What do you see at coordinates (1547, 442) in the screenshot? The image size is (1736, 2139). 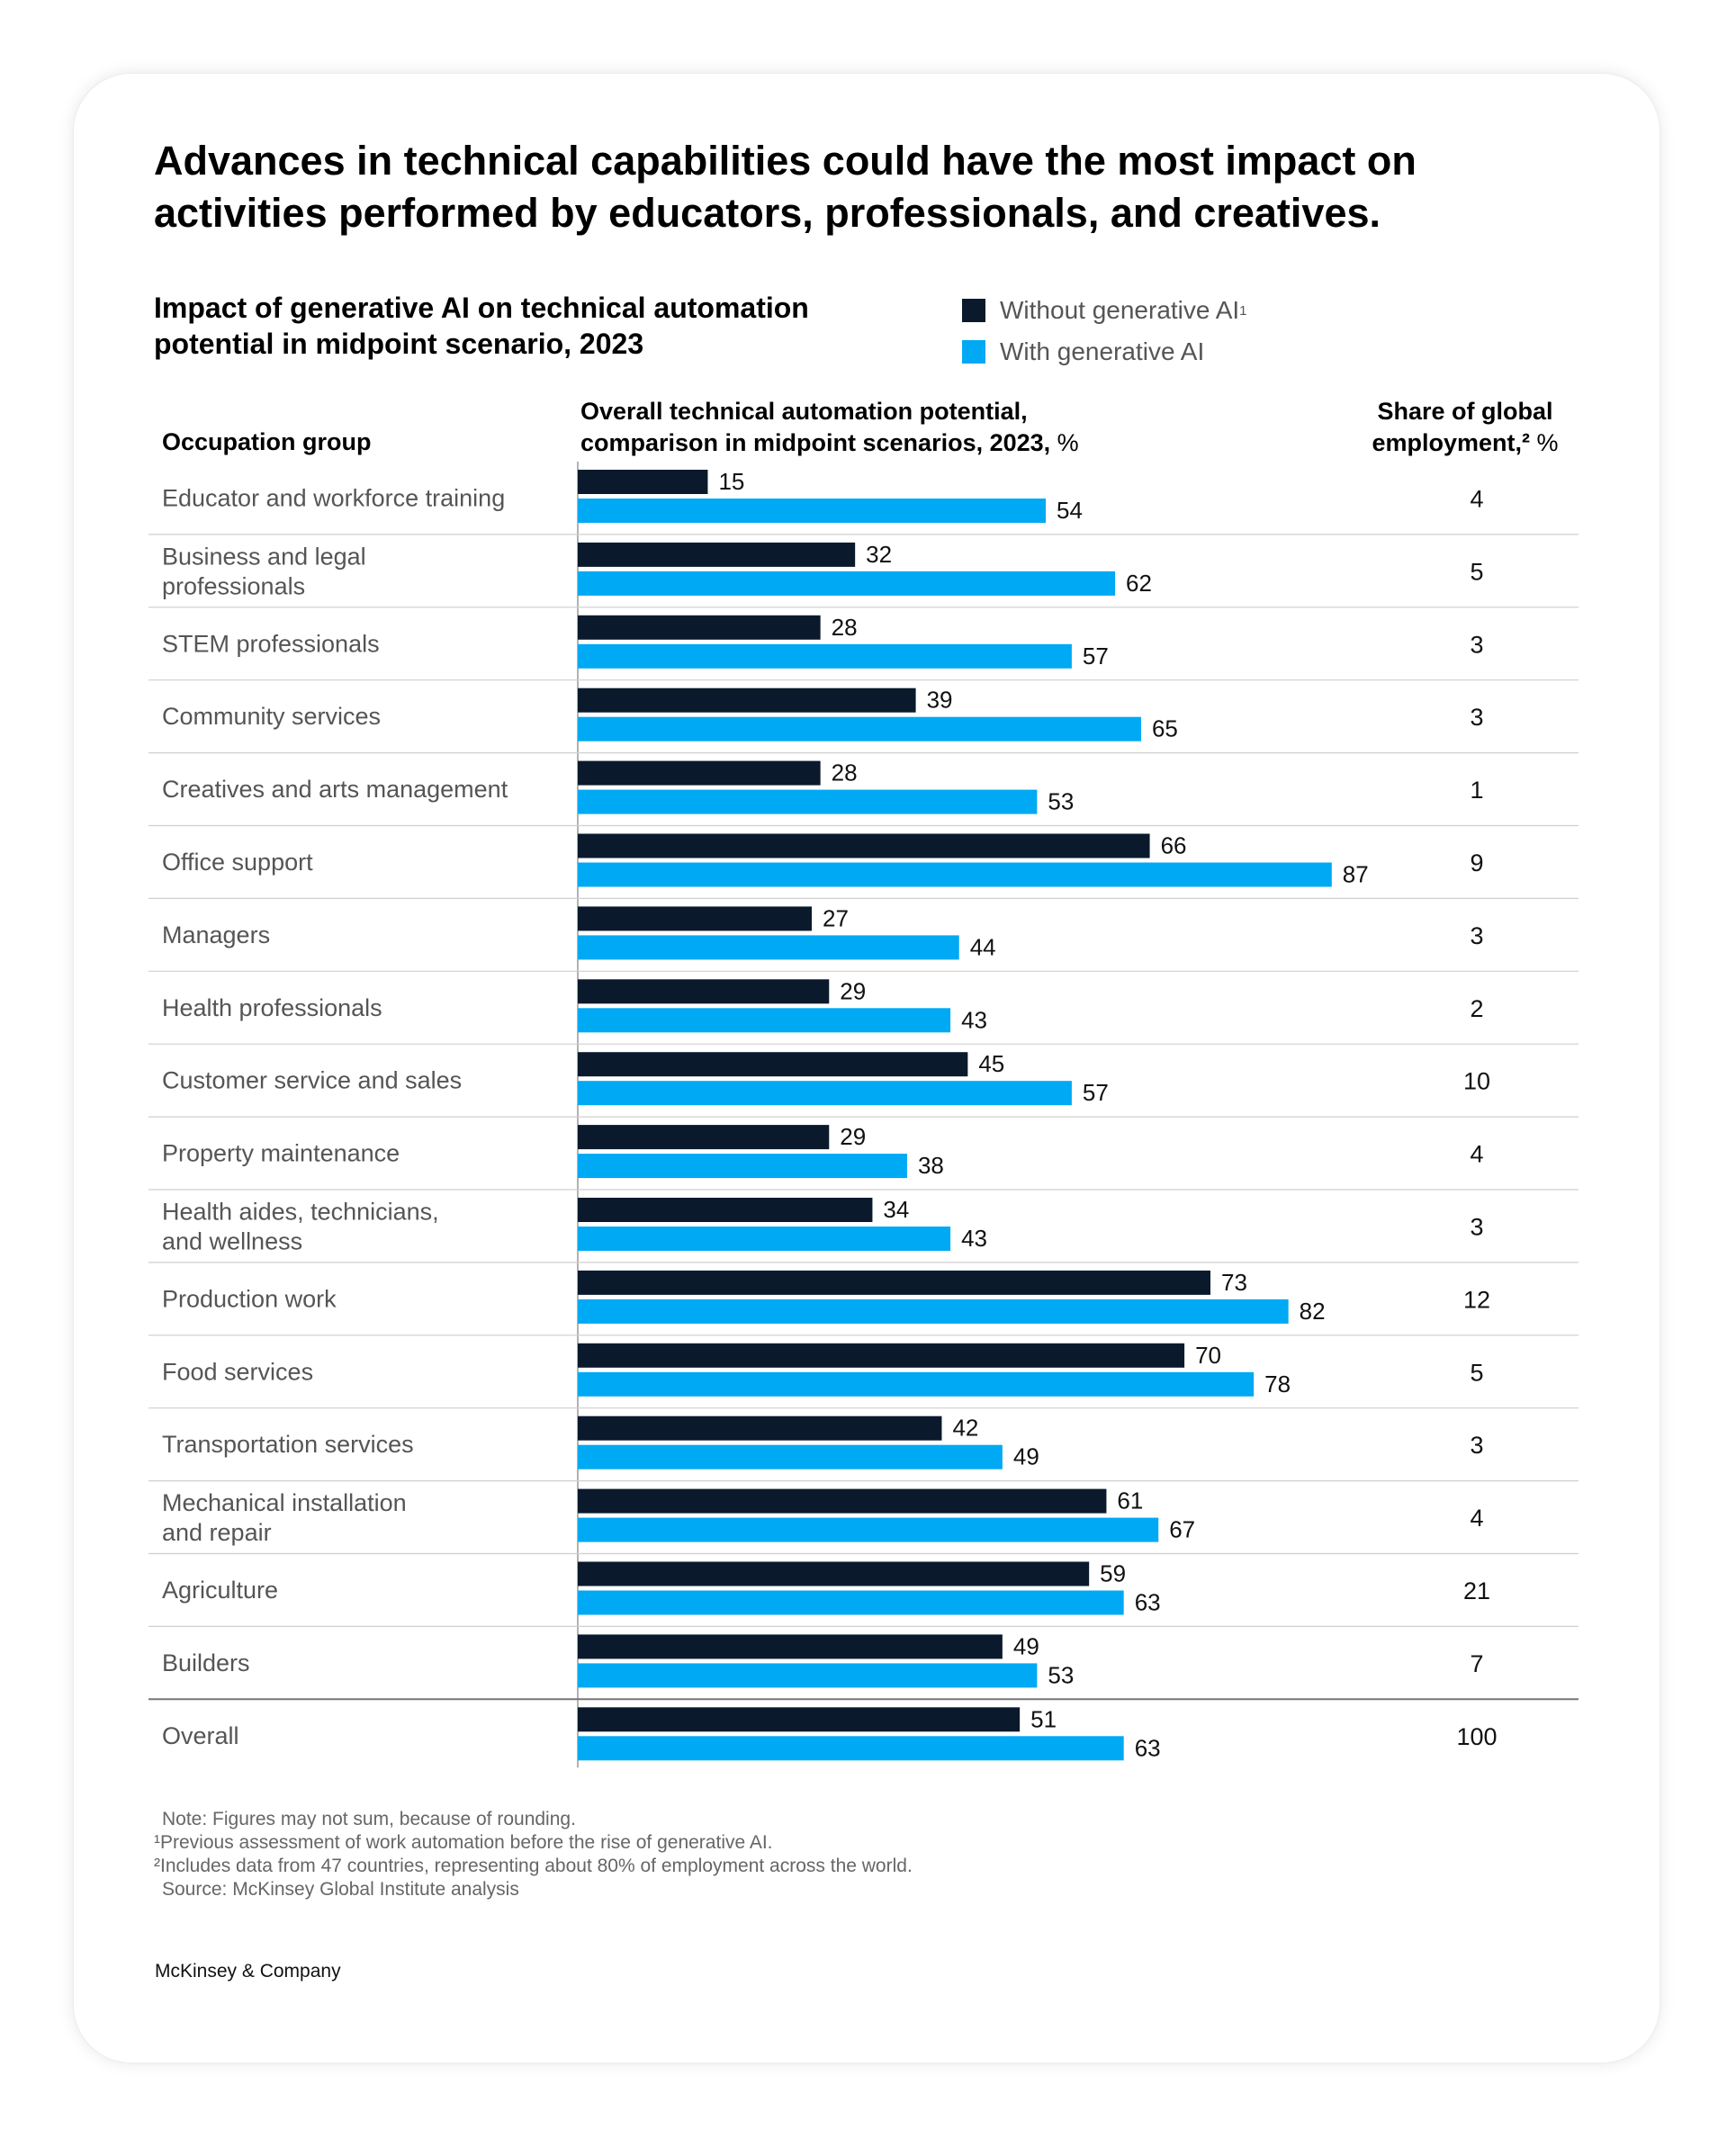 I see `header-share-unit: %` at bounding box center [1547, 442].